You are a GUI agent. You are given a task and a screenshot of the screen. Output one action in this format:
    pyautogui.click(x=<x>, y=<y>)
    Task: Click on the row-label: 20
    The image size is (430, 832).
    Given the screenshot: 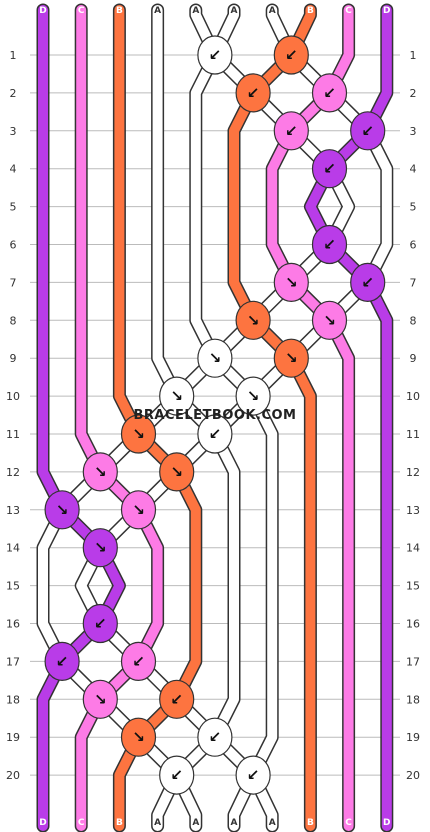 What is the action you would take?
    pyautogui.click(x=13, y=775)
    